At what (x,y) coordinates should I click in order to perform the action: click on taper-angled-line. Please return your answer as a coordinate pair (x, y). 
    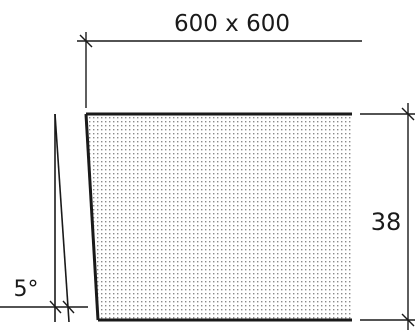
    Looking at the image, I should click on (62, 218).